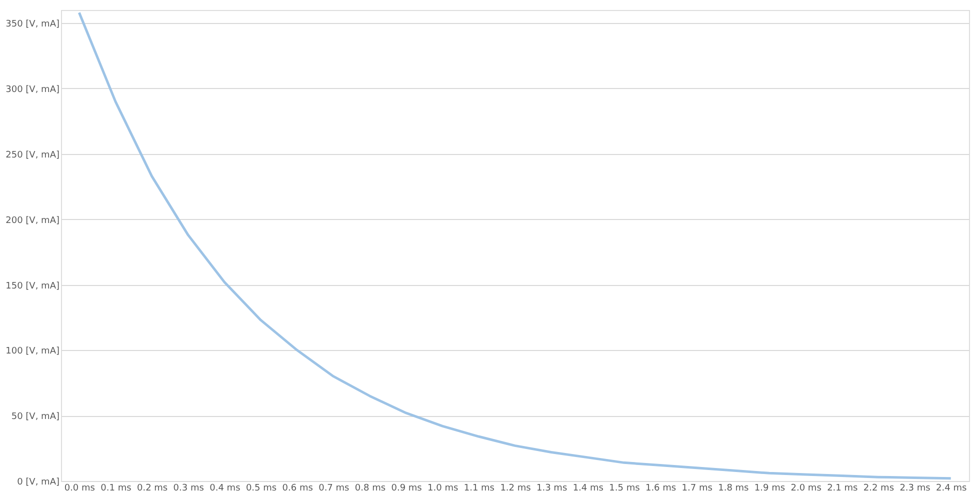  What do you see at coordinates (35, 417) in the screenshot?
I see `y-tick-label: 50 [V, mA]` at bounding box center [35, 417].